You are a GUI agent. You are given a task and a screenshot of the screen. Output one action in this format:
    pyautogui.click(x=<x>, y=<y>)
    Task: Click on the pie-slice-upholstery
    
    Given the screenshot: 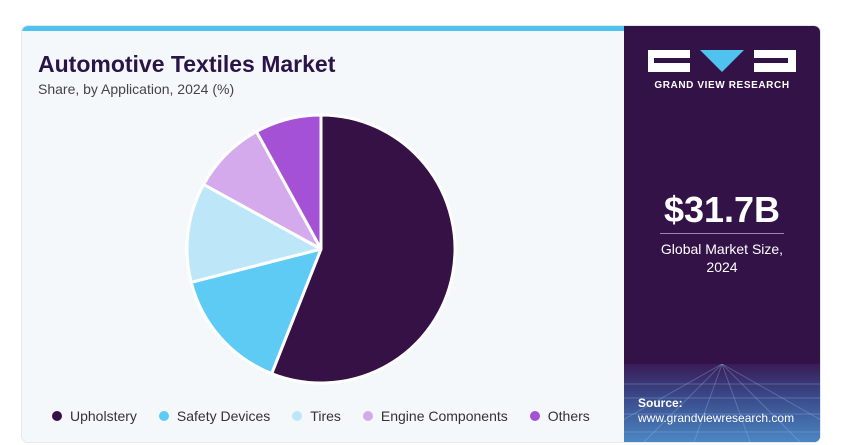 What is the action you would take?
    pyautogui.click(x=363, y=249)
    